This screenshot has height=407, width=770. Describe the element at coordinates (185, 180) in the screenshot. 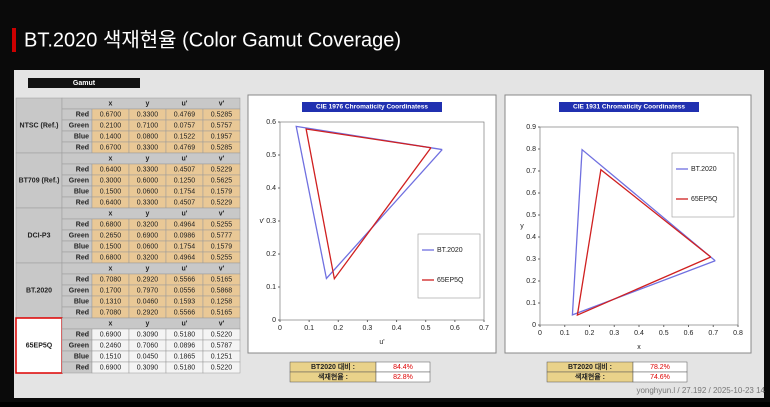

I see `cell-value: 0.1250` at that location.